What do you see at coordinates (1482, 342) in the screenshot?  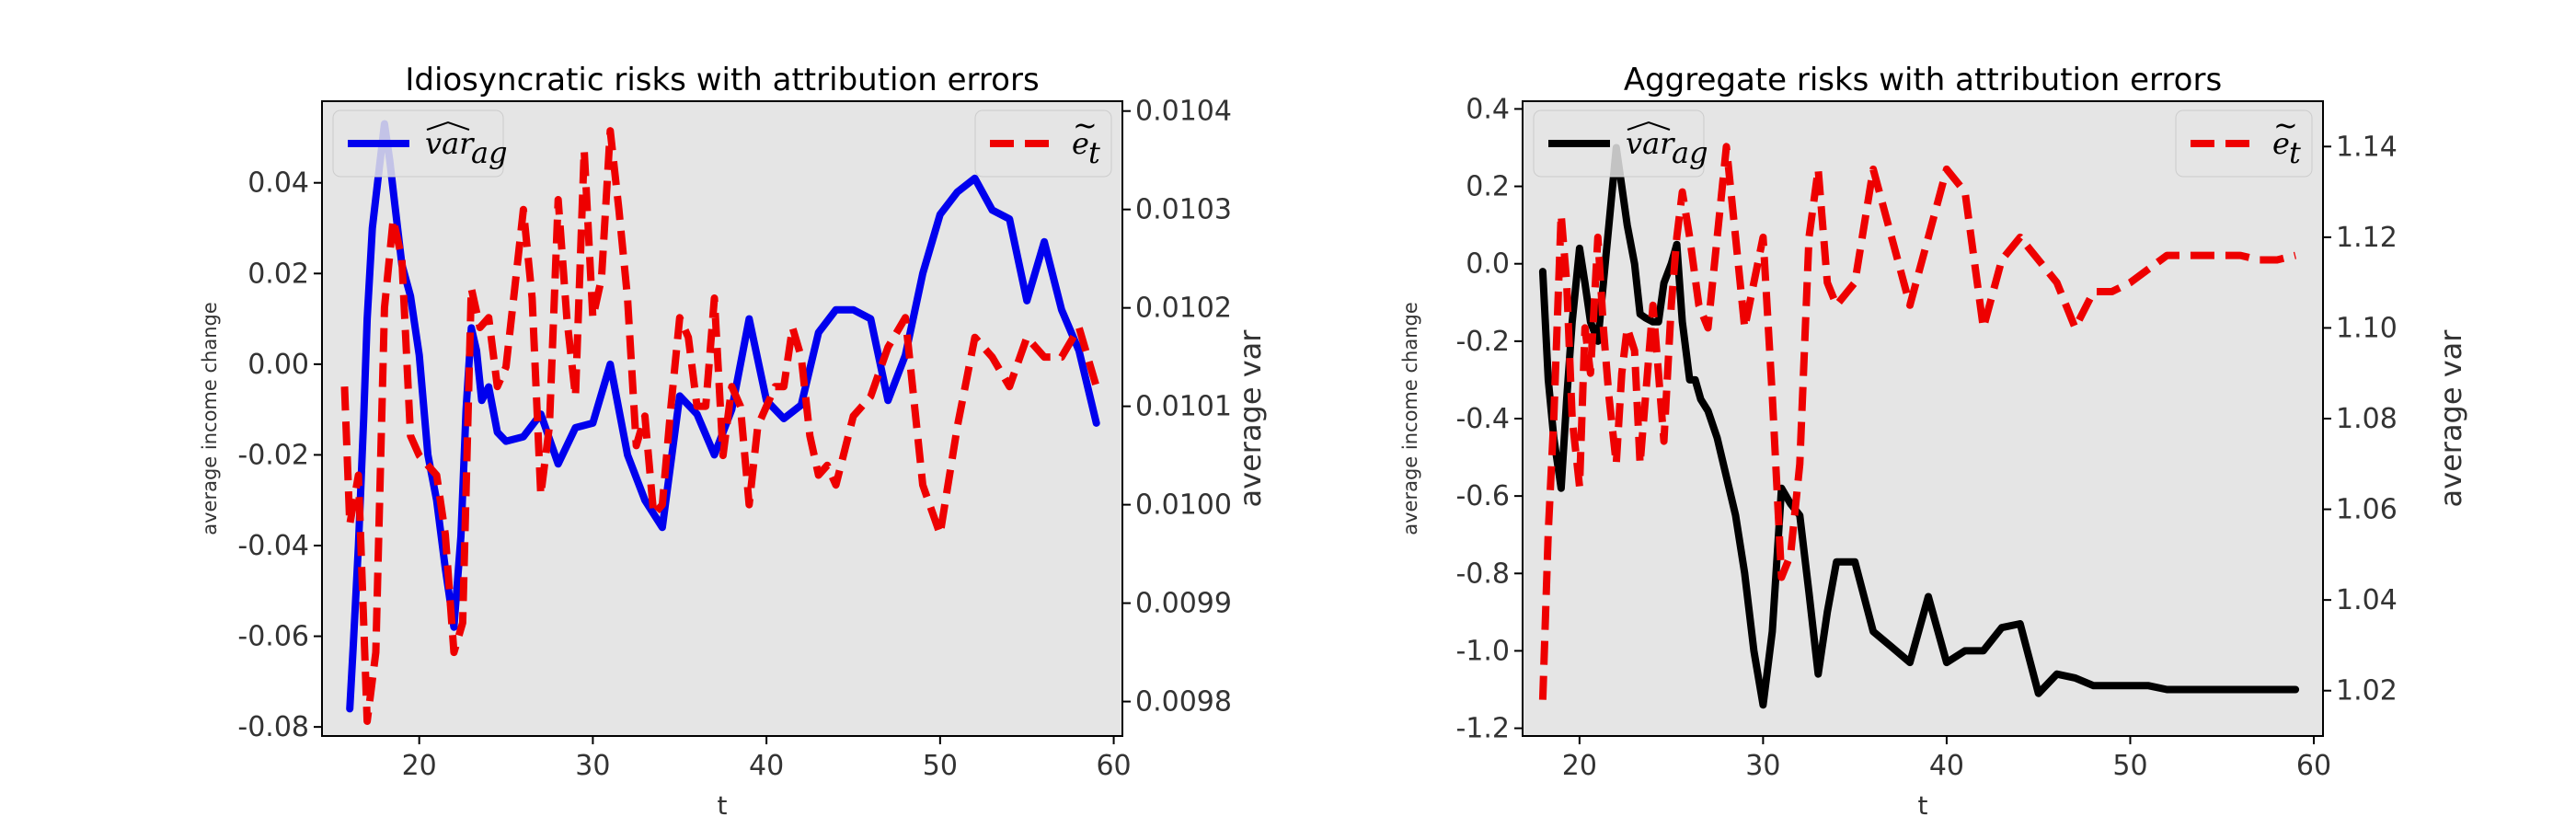 I see `panel2-y-left-tick-label-5: -0.2` at bounding box center [1482, 342].